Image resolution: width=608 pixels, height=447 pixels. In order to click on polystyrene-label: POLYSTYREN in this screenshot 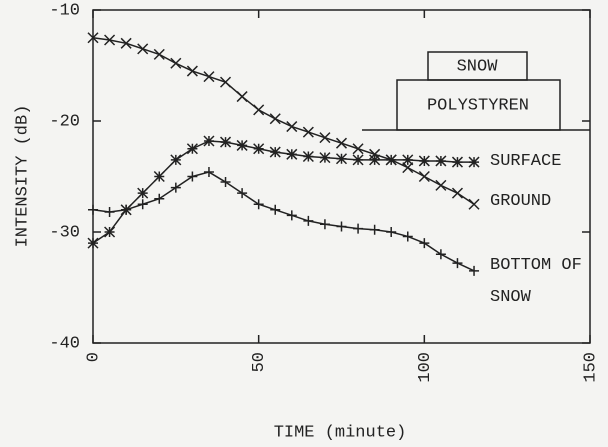, I will do `click(478, 105)`.